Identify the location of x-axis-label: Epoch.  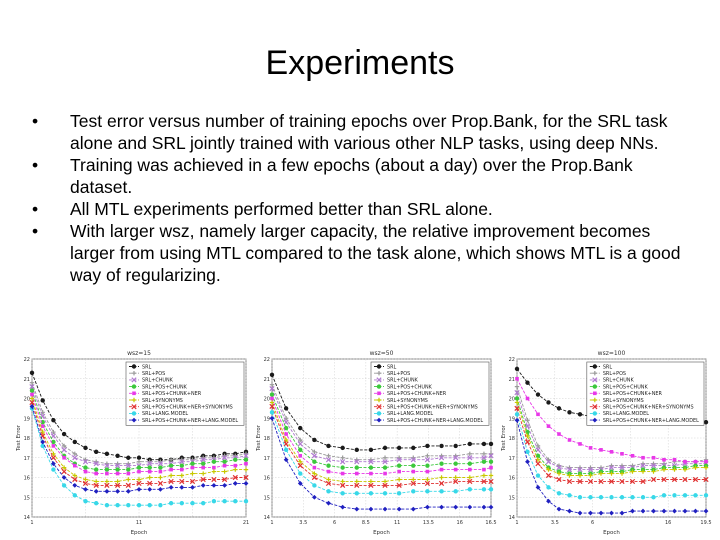
(139, 533).